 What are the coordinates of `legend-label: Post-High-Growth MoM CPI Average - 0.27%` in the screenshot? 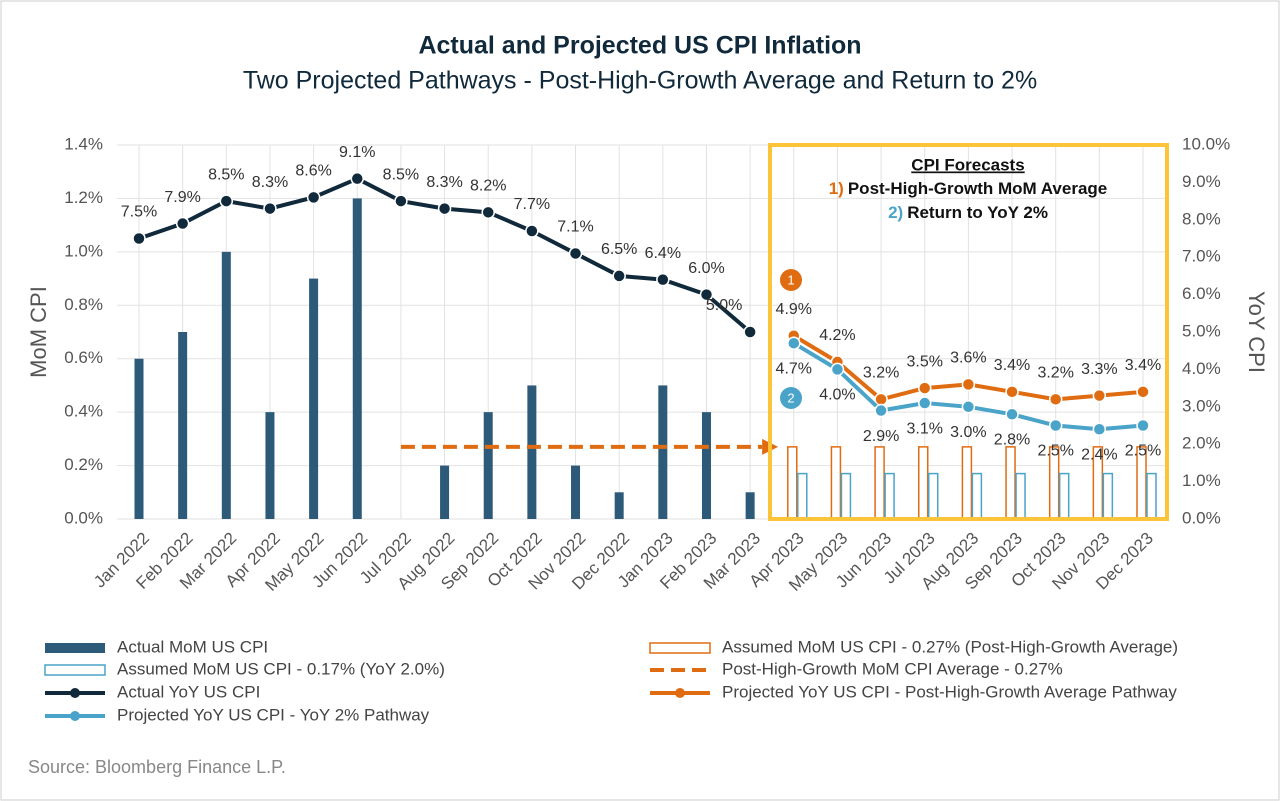 It's located at (892, 668).